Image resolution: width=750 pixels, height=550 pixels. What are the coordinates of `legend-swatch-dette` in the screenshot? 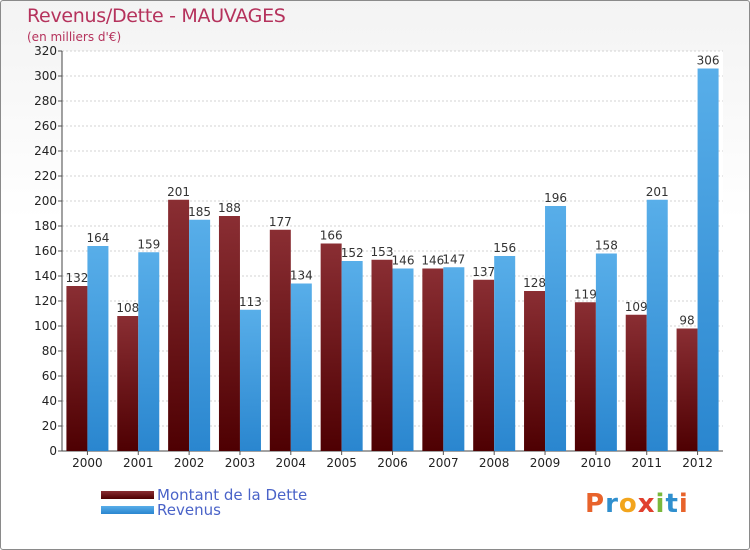 It's located at (127, 495).